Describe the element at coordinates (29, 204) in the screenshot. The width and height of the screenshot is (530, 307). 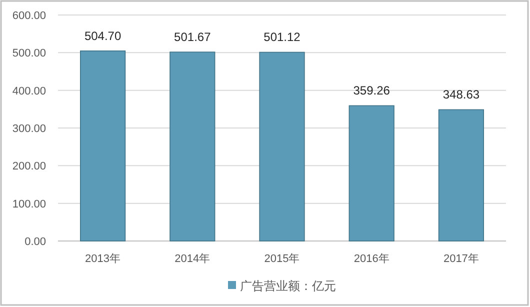
I see `y-tick-label: 100.00` at that location.